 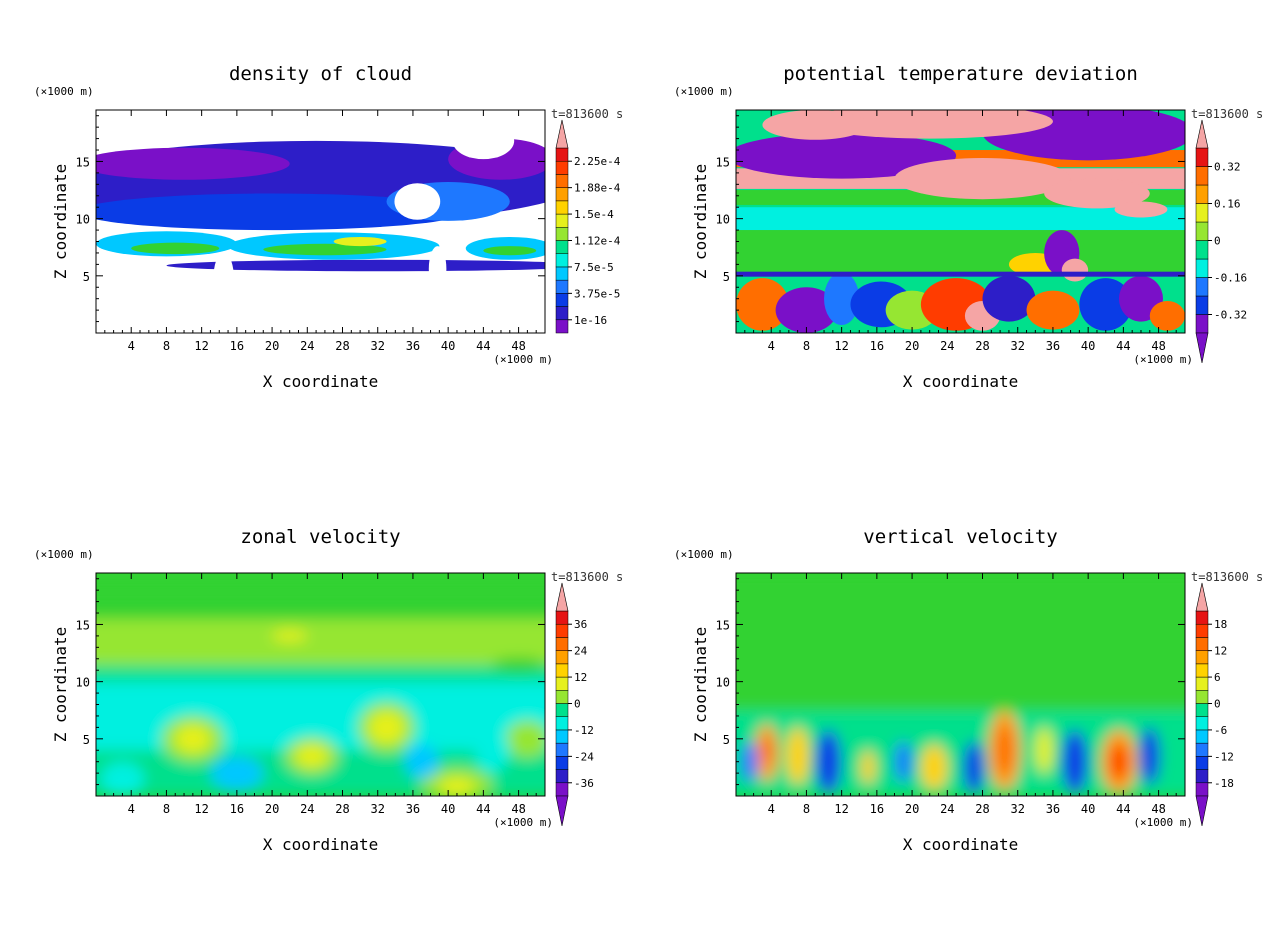 I want to click on heatmap-field, so click(x=320, y=684).